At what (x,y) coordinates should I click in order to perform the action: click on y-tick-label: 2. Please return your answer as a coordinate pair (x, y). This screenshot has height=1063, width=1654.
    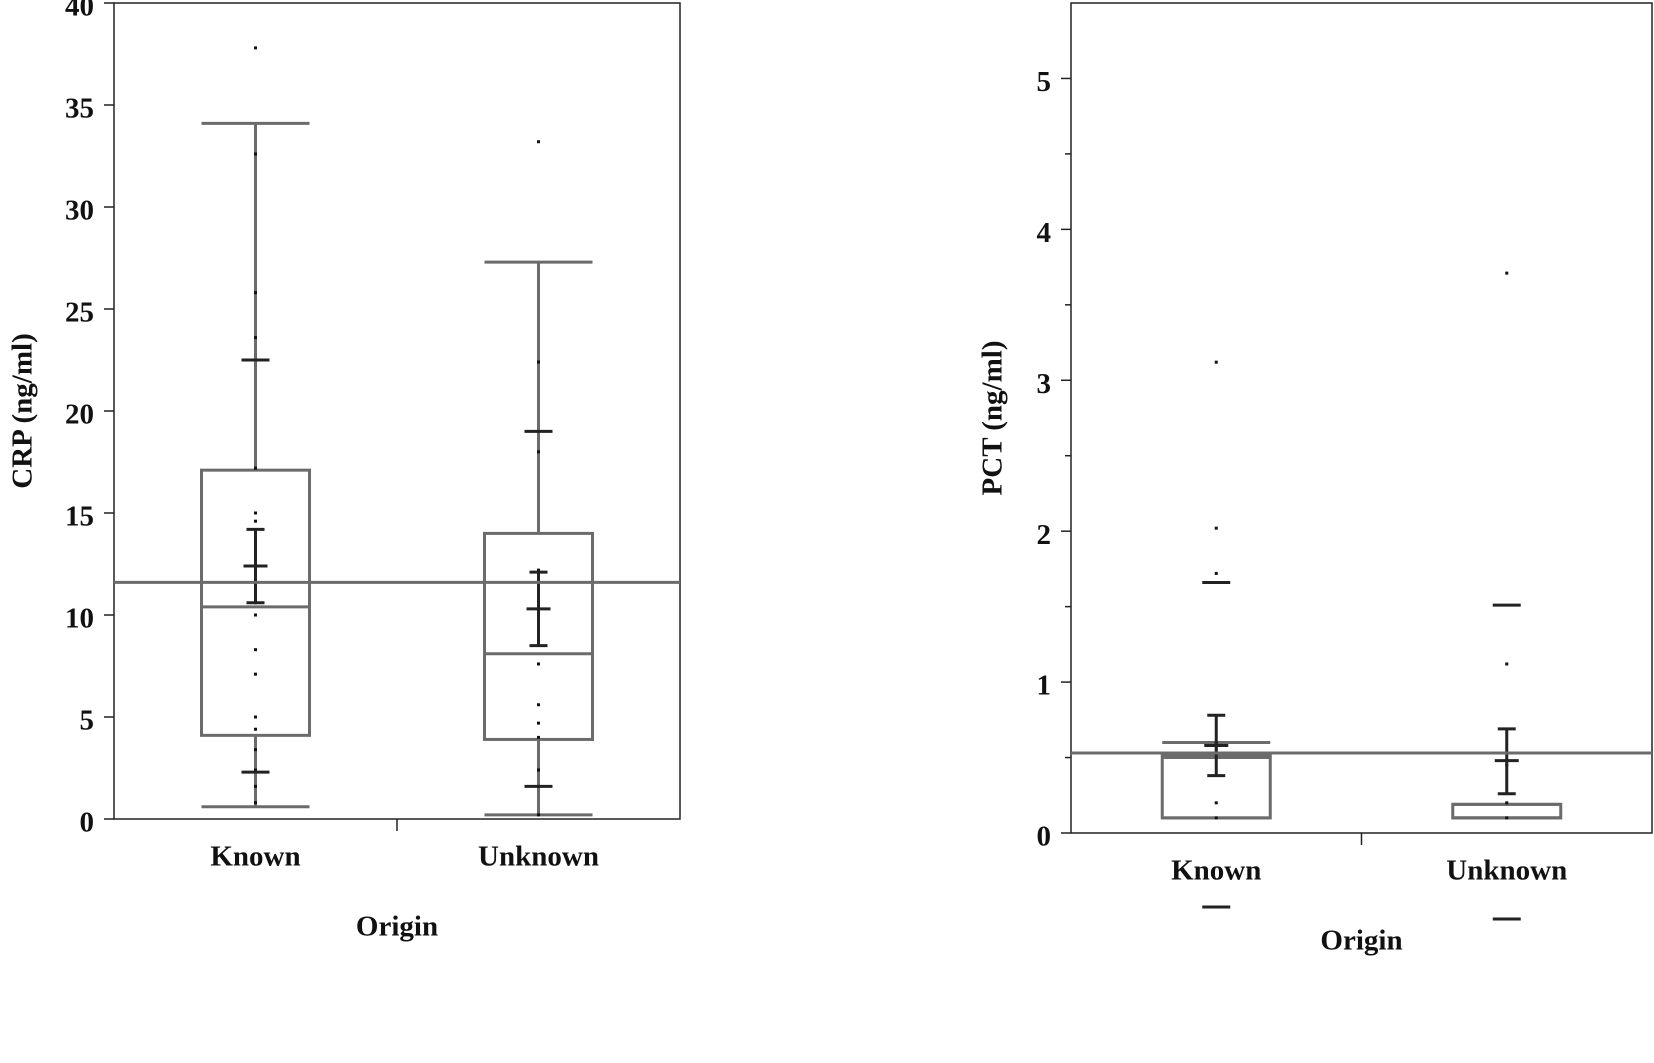
    Looking at the image, I should click on (1044, 535).